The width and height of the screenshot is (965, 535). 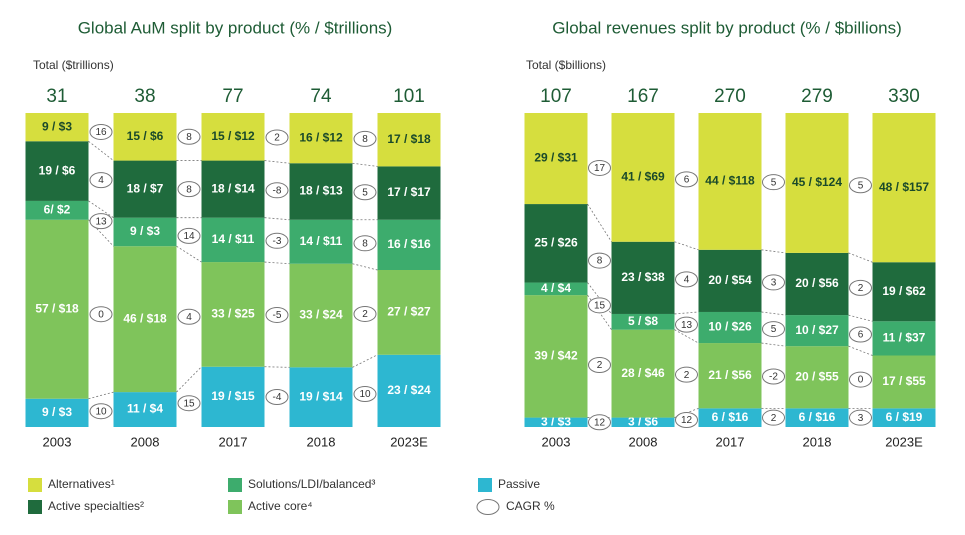 I want to click on segment-label: 6 / $19, so click(x=904, y=417).